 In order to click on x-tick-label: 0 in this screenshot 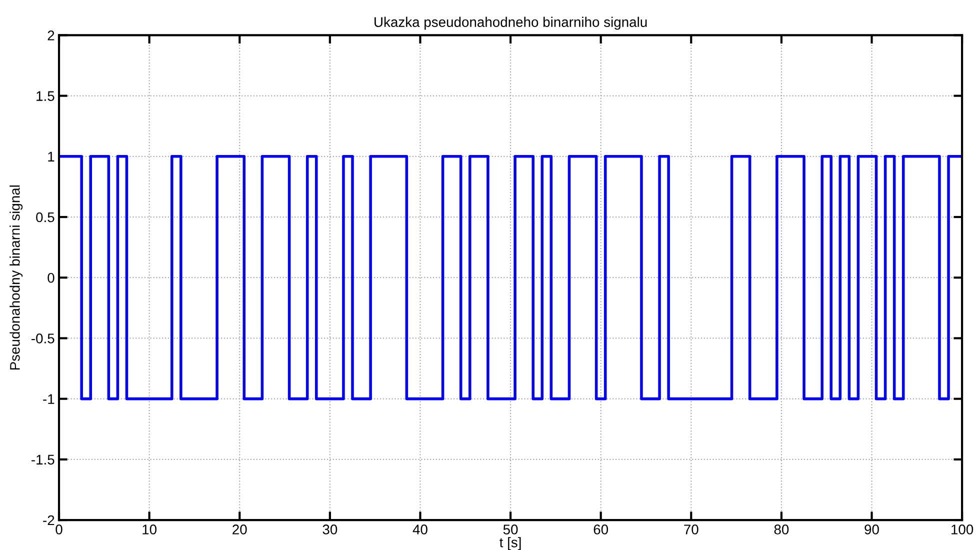, I will do `click(59, 529)`.